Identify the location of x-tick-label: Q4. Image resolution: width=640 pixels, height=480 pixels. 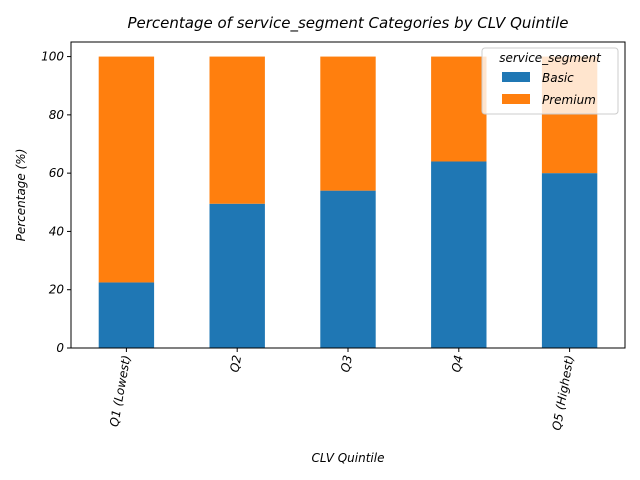
(457, 363).